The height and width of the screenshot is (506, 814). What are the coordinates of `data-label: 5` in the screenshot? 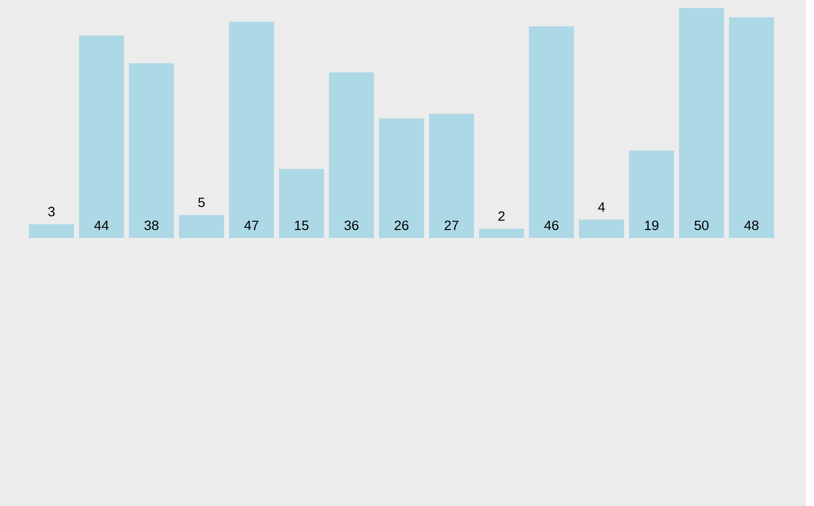 It's located at (201, 203).